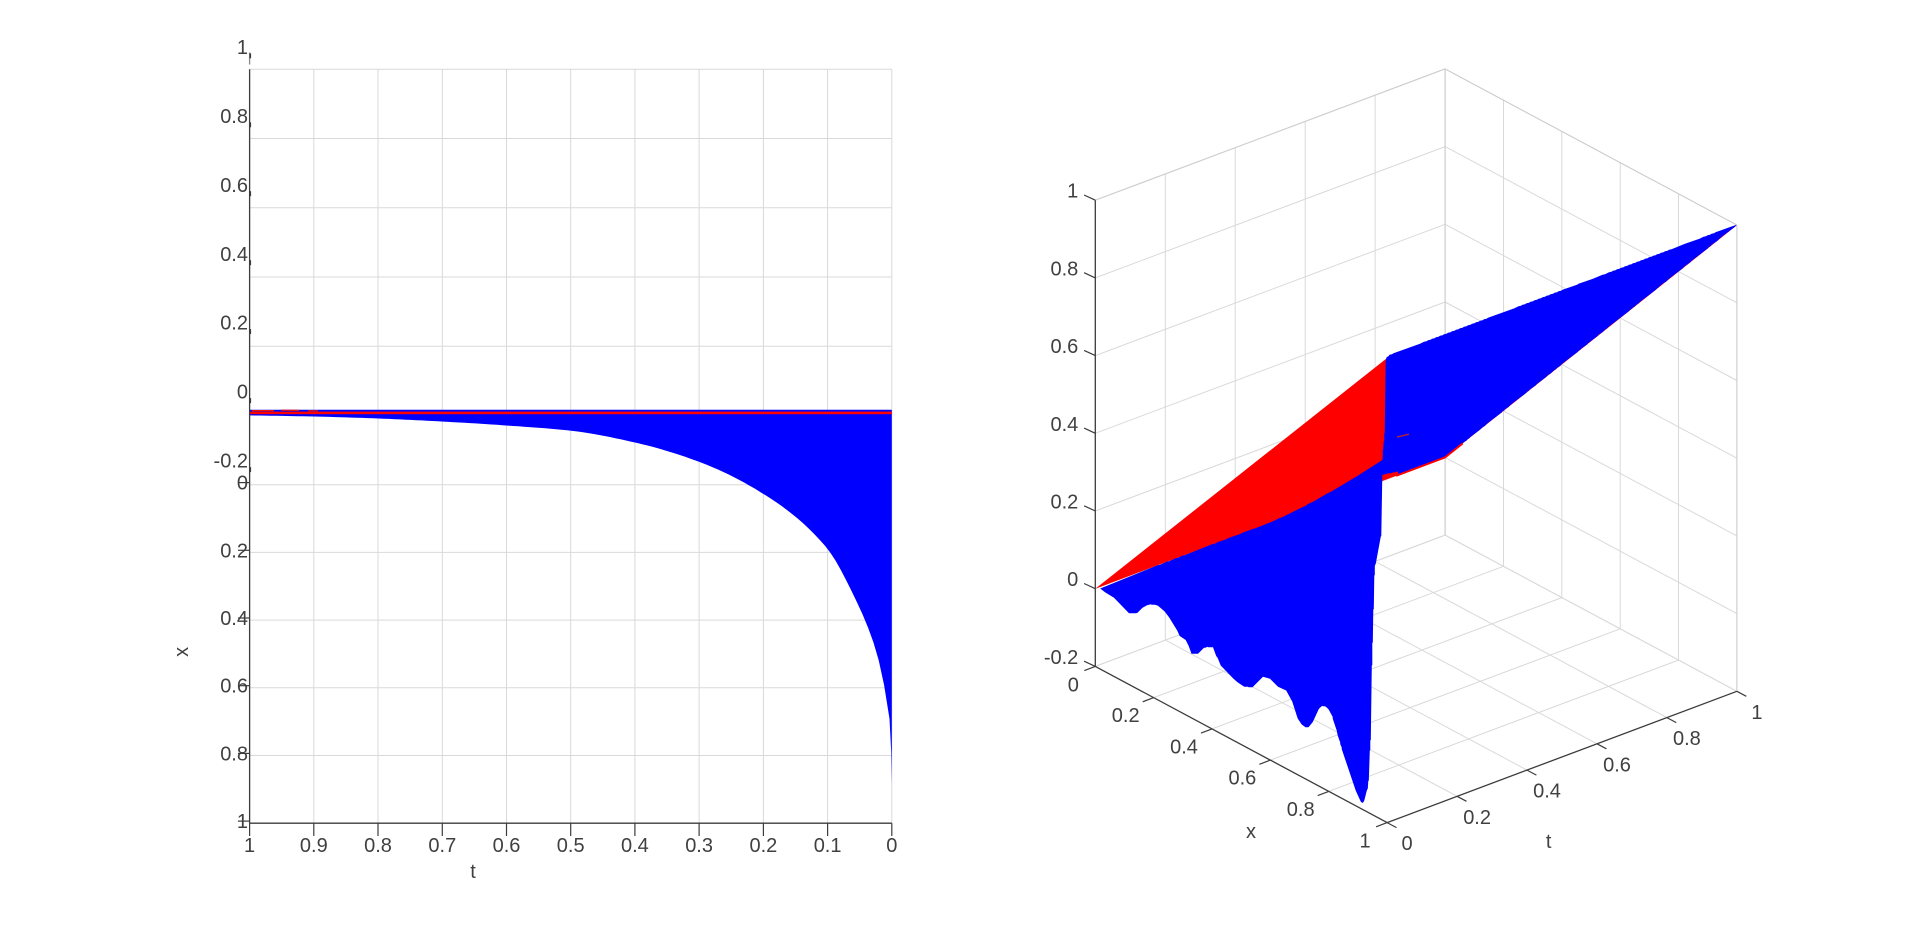 The height and width of the screenshot is (926, 1920). I want to click on svg-text: 0.1, so click(828, 846).